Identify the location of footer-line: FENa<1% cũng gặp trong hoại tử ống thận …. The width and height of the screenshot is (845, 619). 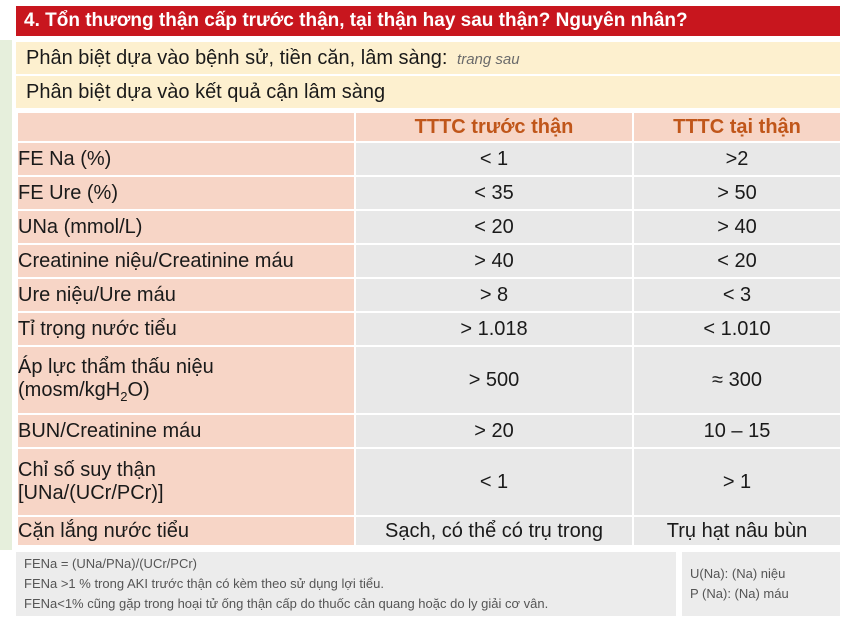
(286, 603).